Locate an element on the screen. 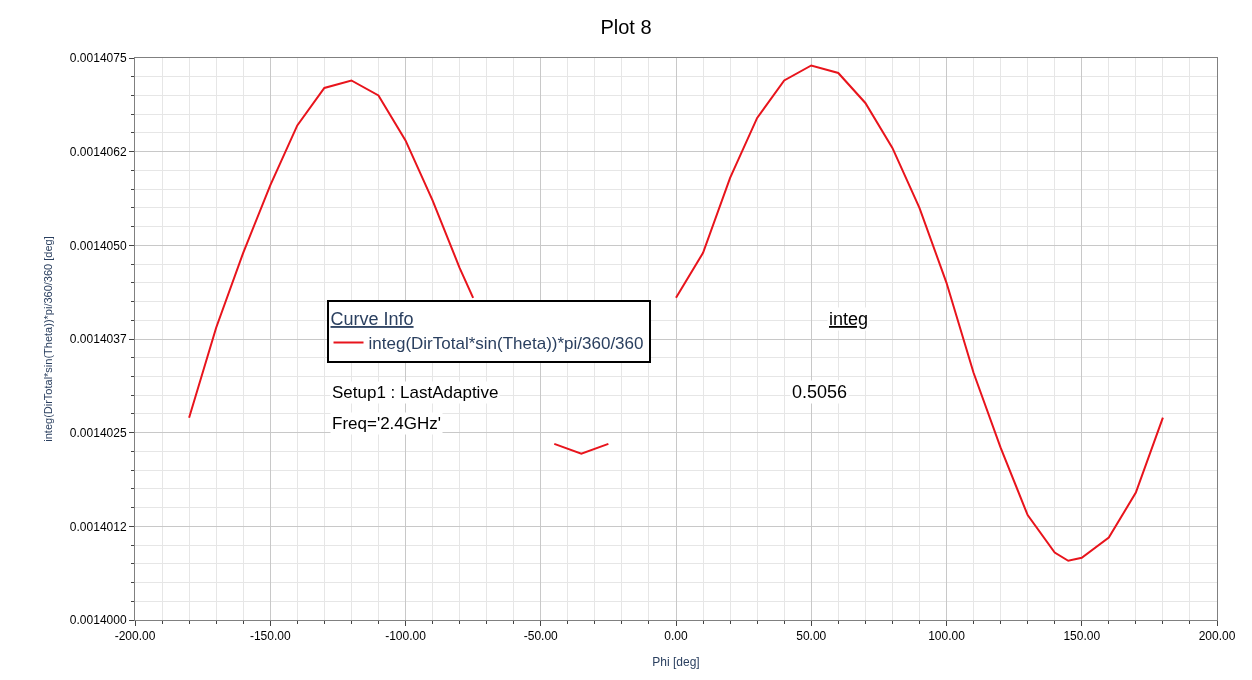 This screenshot has width=1252, height=680. x-tick-label: -50.00 is located at coordinates (541, 636).